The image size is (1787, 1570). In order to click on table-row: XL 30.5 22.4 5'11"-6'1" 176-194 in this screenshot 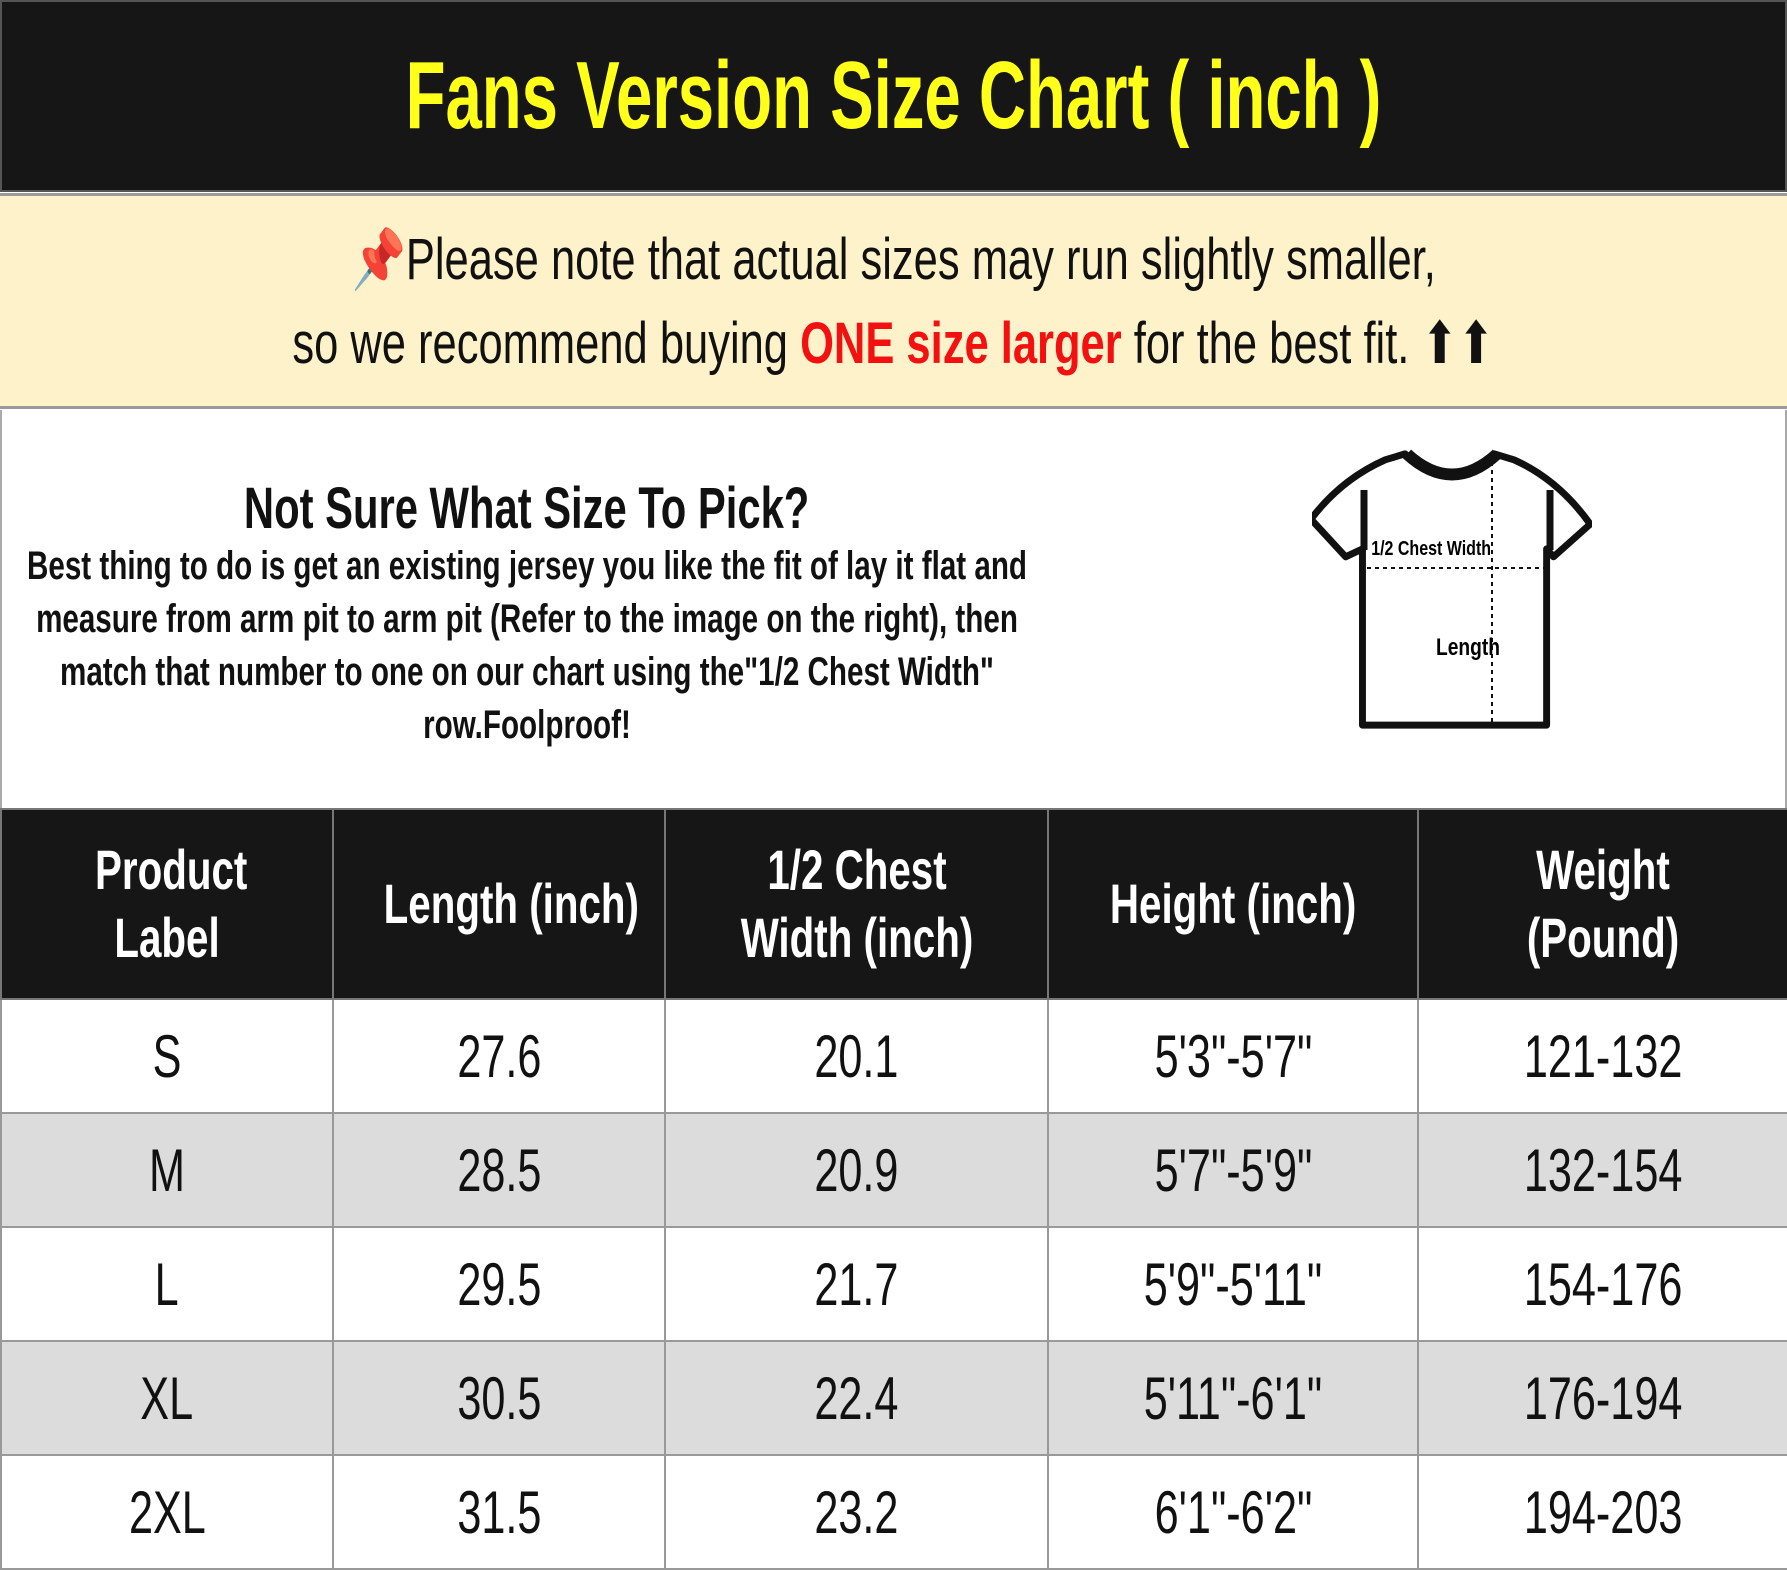, I will do `click(893, 1398)`.